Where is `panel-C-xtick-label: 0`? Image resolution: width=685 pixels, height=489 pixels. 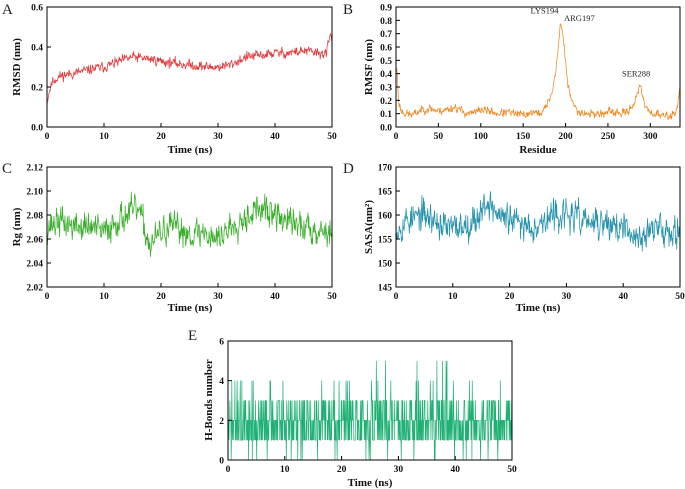
panel-C-xtick-label: 0 is located at coordinates (47, 297).